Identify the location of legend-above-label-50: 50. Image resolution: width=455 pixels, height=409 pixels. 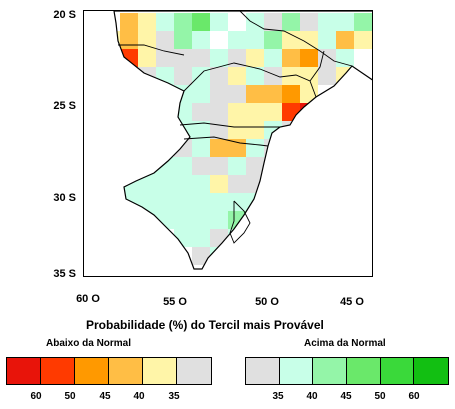
(380, 396).